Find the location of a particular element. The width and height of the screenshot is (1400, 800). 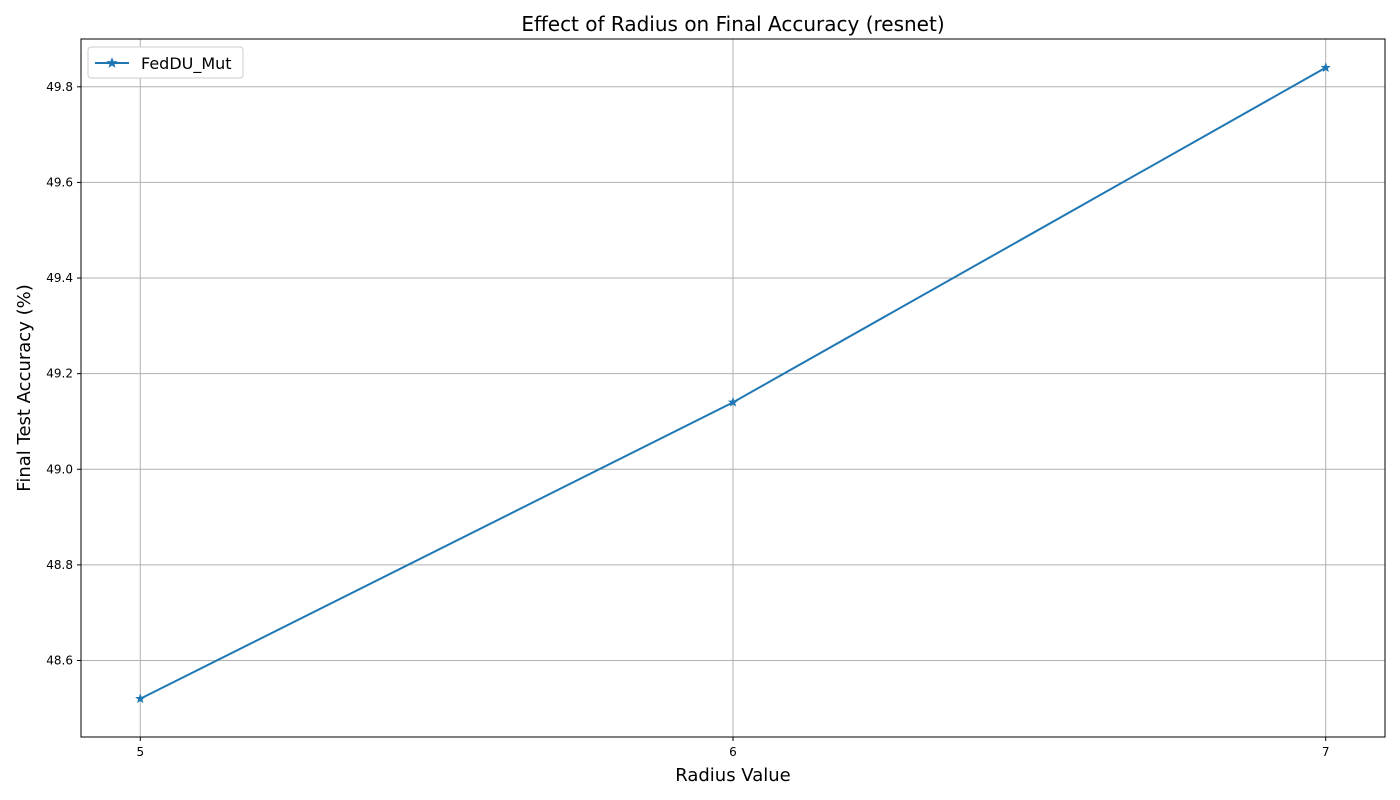

y-tick-label: 48.8 is located at coordinates (59, 565).